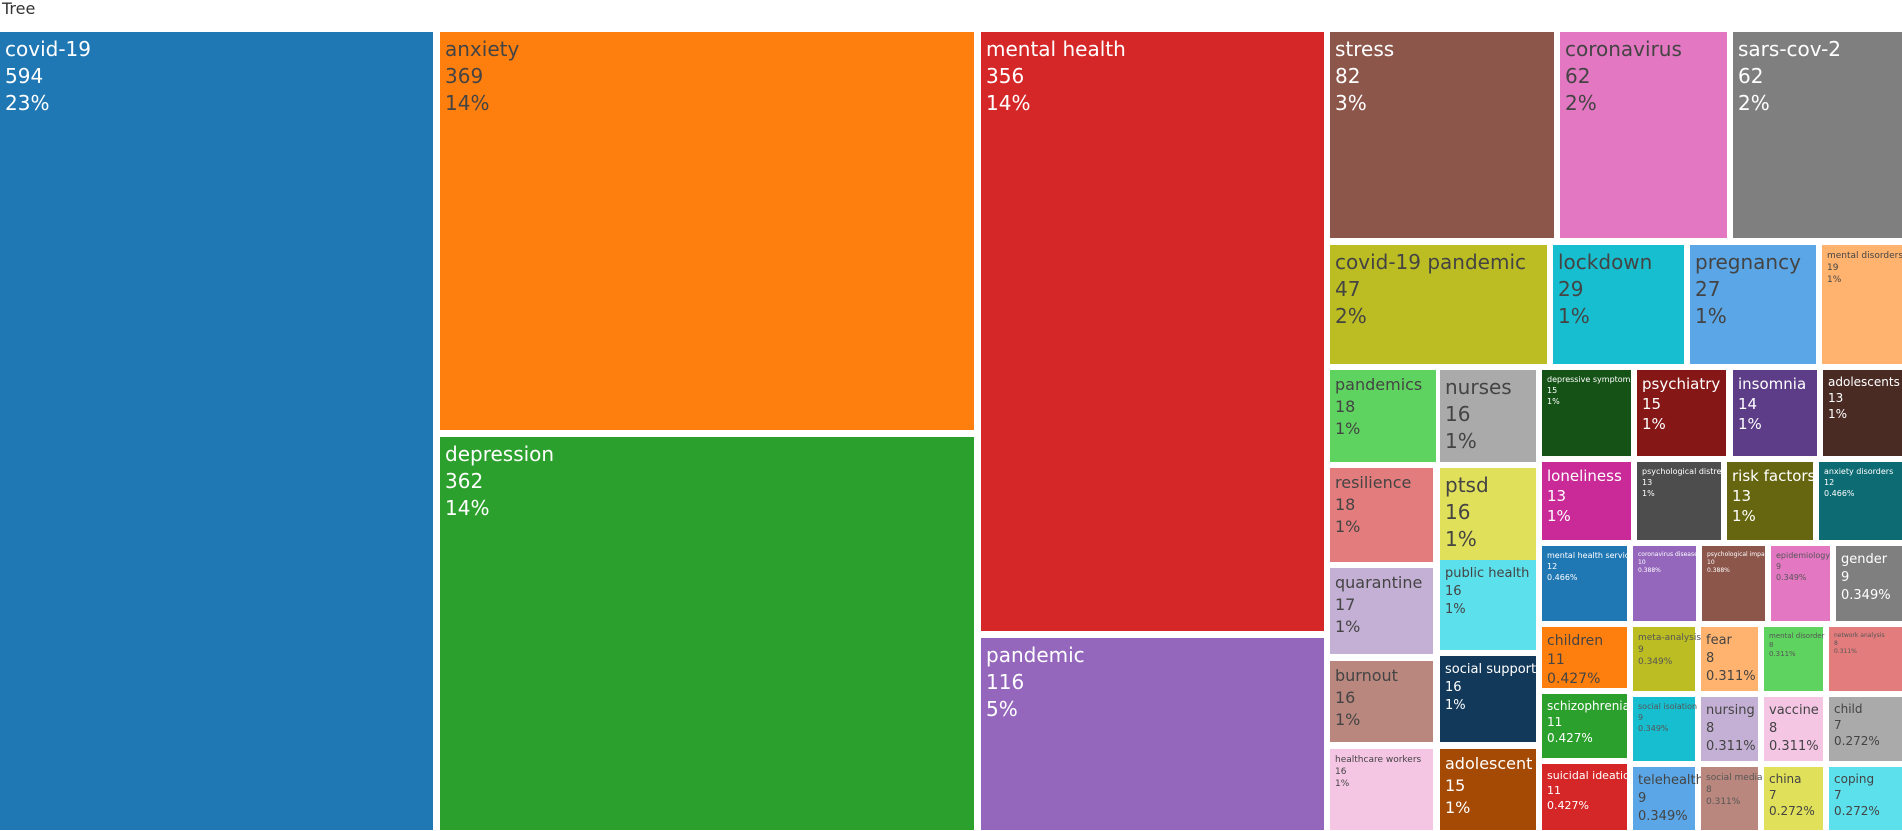 The width and height of the screenshot is (1902, 831). I want to click on treemap-tile-depression: depression 362 14%, so click(707, 633).